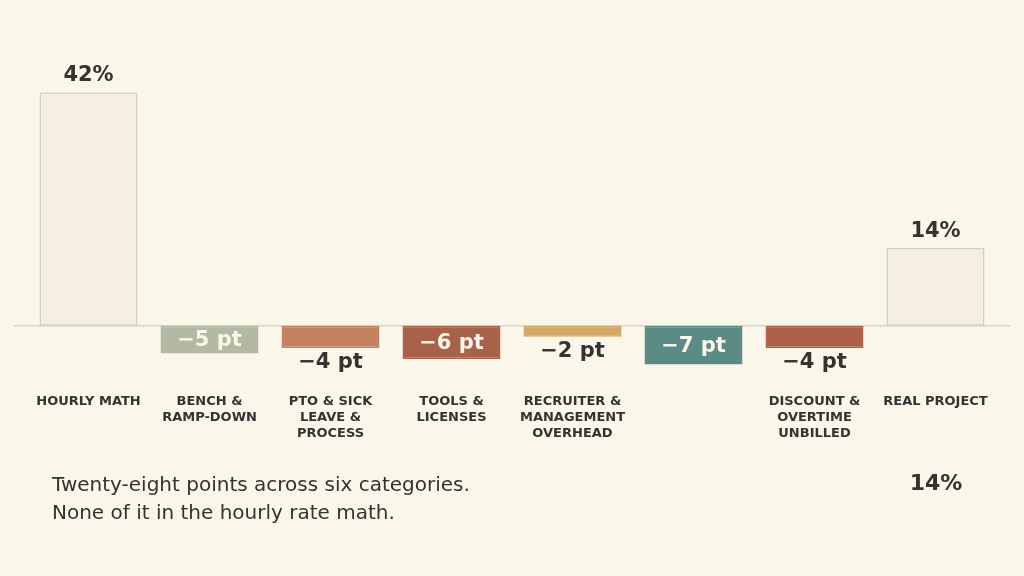 This screenshot has width=1024, height=576. What do you see at coordinates (935, 229) in the screenshot?
I see `data-label: 14%` at bounding box center [935, 229].